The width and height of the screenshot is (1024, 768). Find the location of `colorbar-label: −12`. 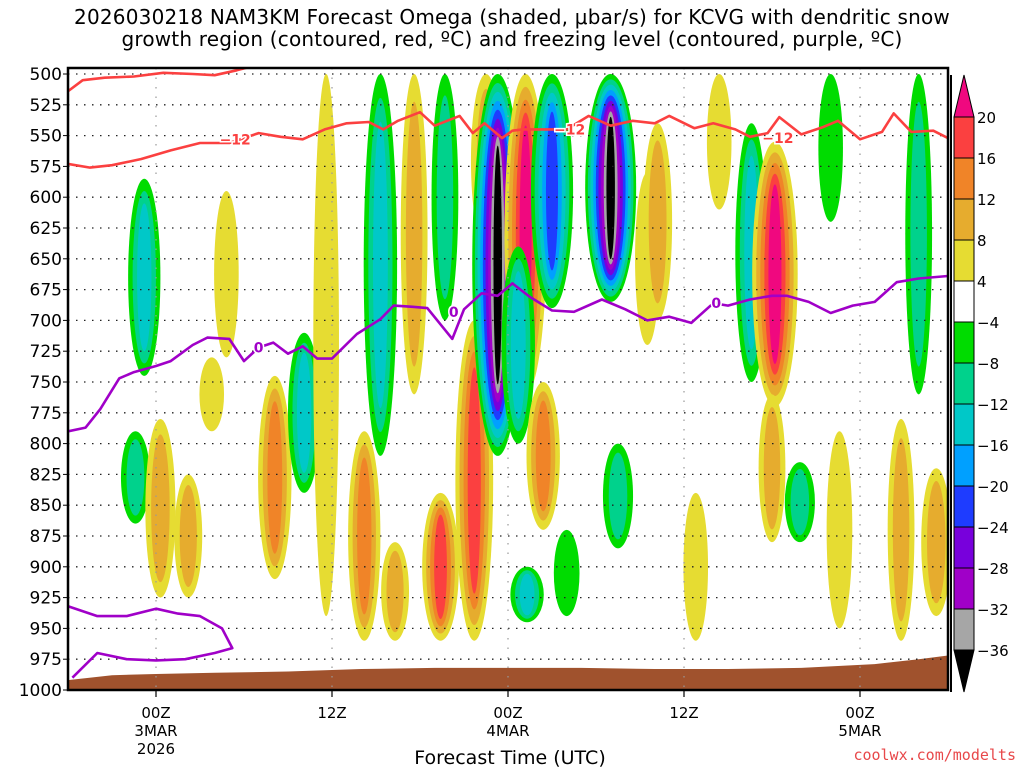

colorbar-label: −12 is located at coordinates (993, 405).